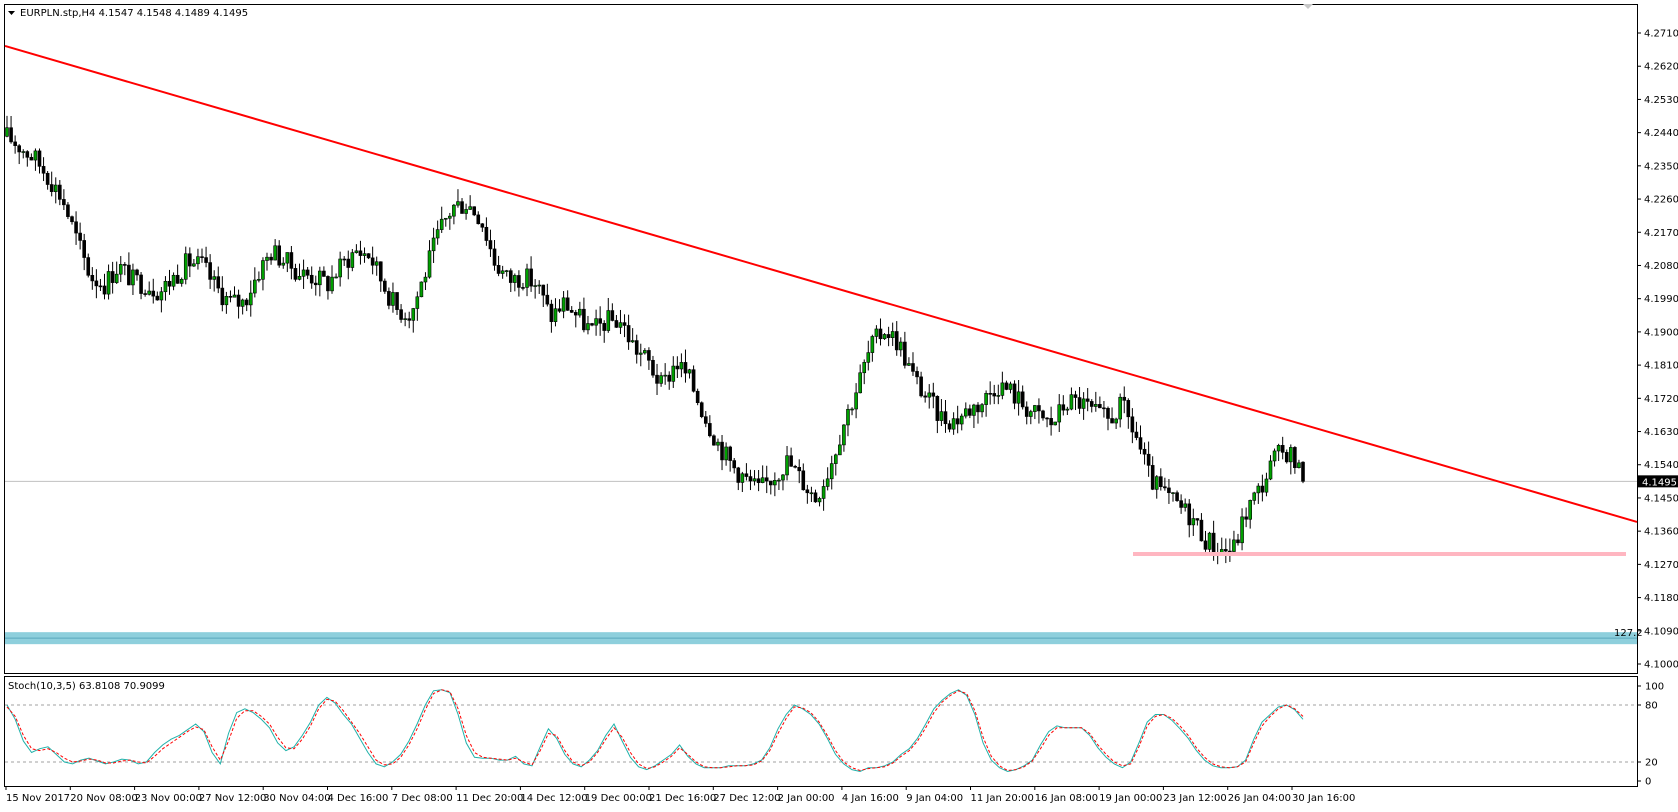 This screenshot has width=1678, height=812. Describe the element at coordinates (1661, 465) in the screenshot. I see `price-tick-label: 4.1540` at that location.